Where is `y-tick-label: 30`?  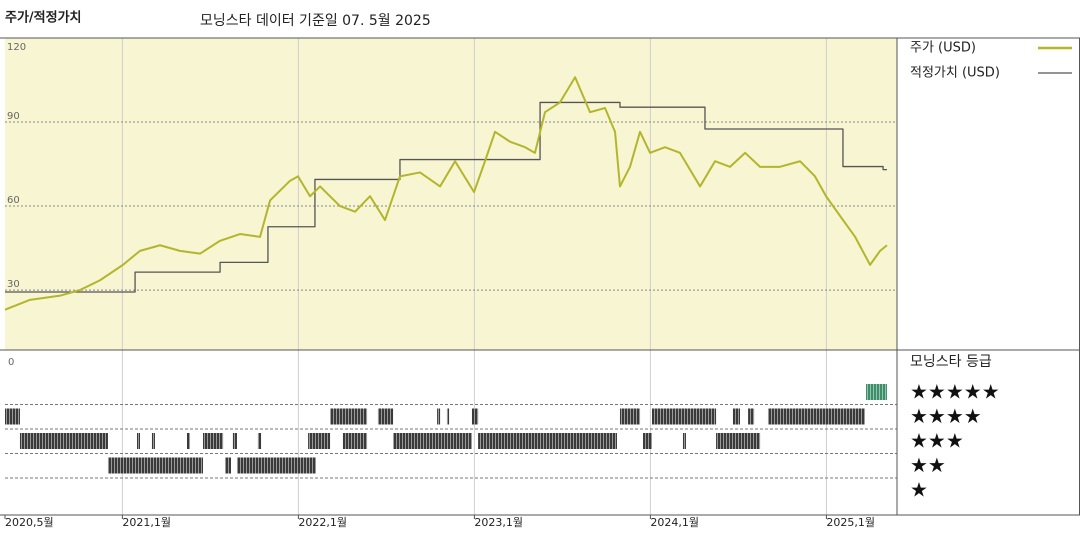
y-tick-label: 30 is located at coordinates (13, 284).